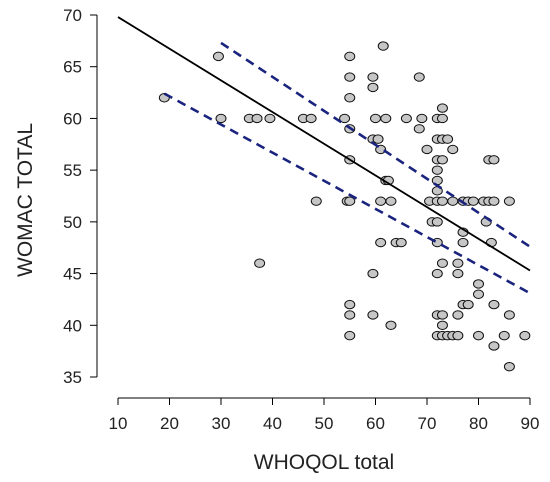 The width and height of the screenshot is (550, 482). What do you see at coordinates (72, 377) in the screenshot?
I see `y-tick-label: 35` at bounding box center [72, 377].